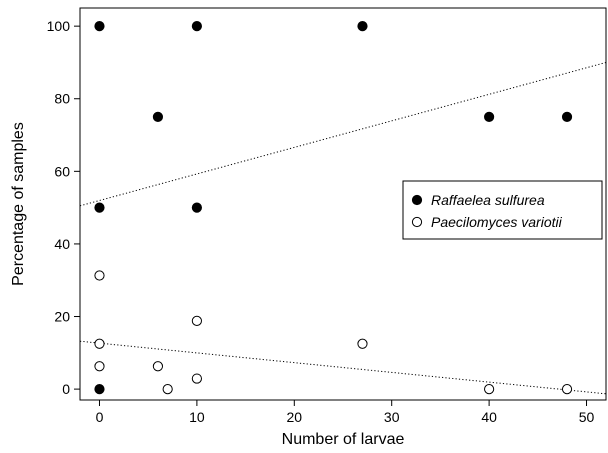  What do you see at coordinates (100, 417) in the screenshot?
I see `x-tick-label: 0` at bounding box center [100, 417].